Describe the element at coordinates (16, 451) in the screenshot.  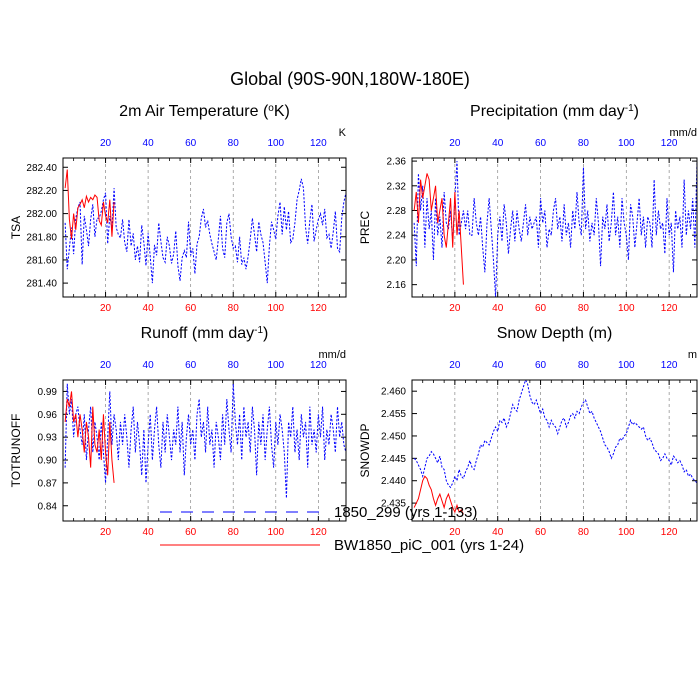
I see `y-axis-label-totrunoff: TOTRUNOFF` at that location.